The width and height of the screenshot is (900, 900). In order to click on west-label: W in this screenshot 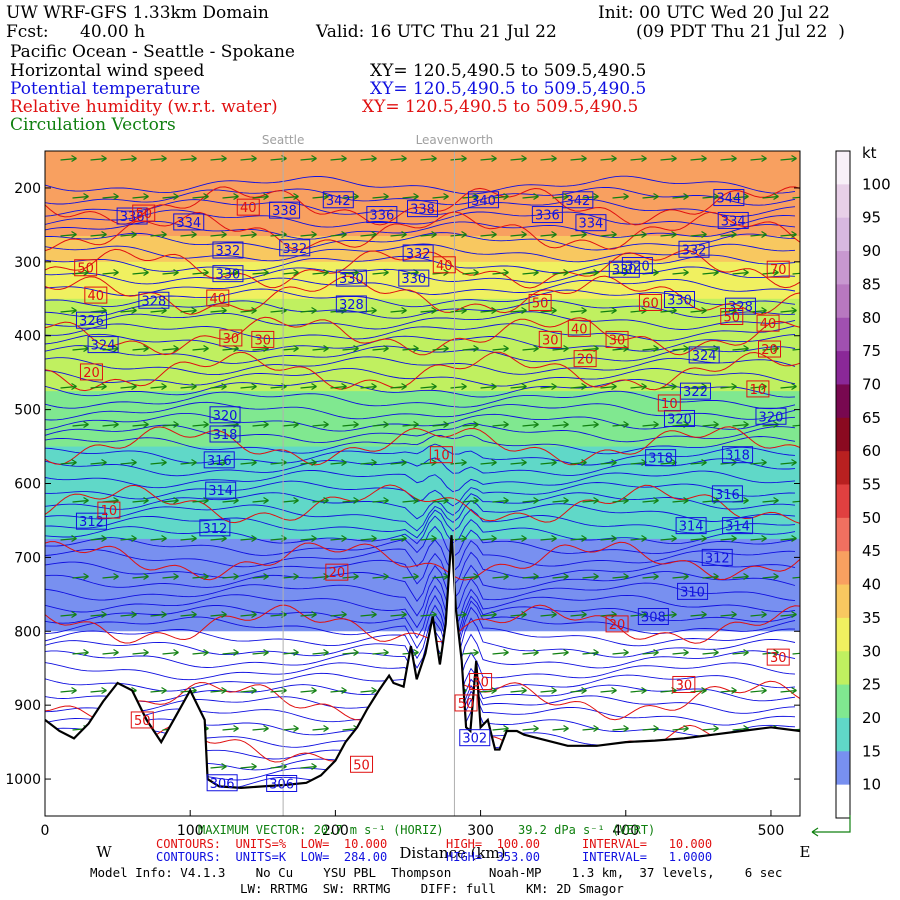, I will do `click(104, 852)`.